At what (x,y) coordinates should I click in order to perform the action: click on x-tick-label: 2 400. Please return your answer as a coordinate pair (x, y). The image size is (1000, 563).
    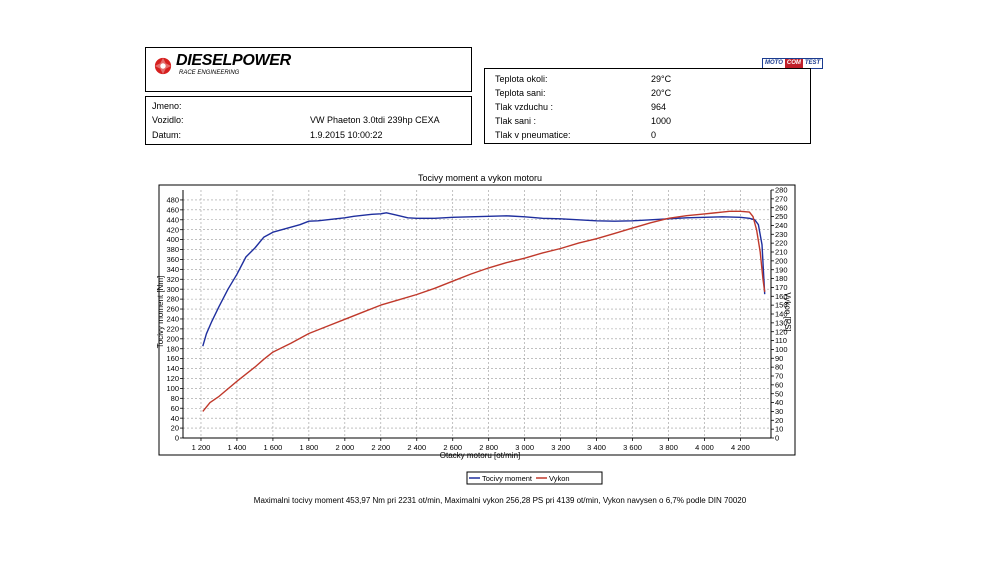
    Looking at the image, I should click on (416, 447).